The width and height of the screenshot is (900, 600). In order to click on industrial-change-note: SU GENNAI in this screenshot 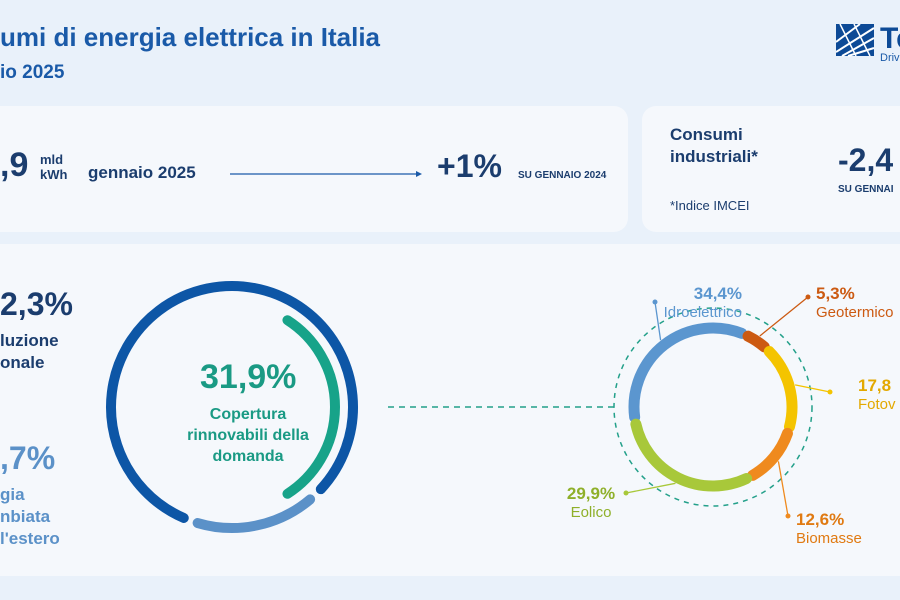, I will do `click(866, 189)`.